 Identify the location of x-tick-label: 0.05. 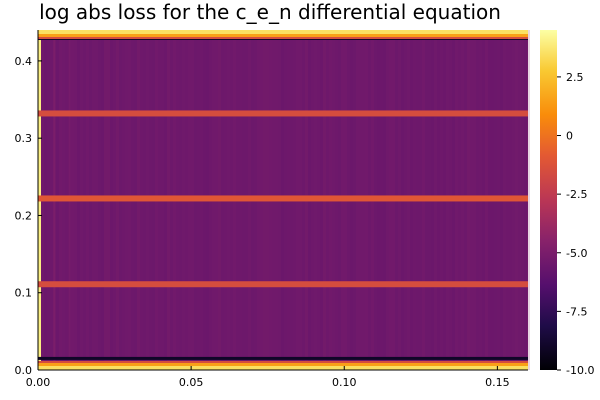
(191, 382).